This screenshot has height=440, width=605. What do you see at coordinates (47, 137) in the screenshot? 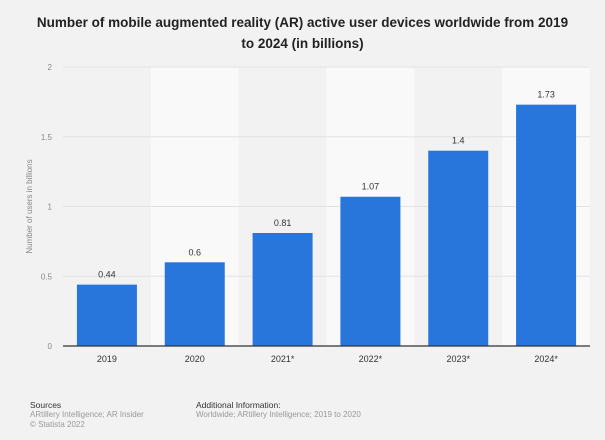
I see `y-tick-label: 1.5` at bounding box center [47, 137].